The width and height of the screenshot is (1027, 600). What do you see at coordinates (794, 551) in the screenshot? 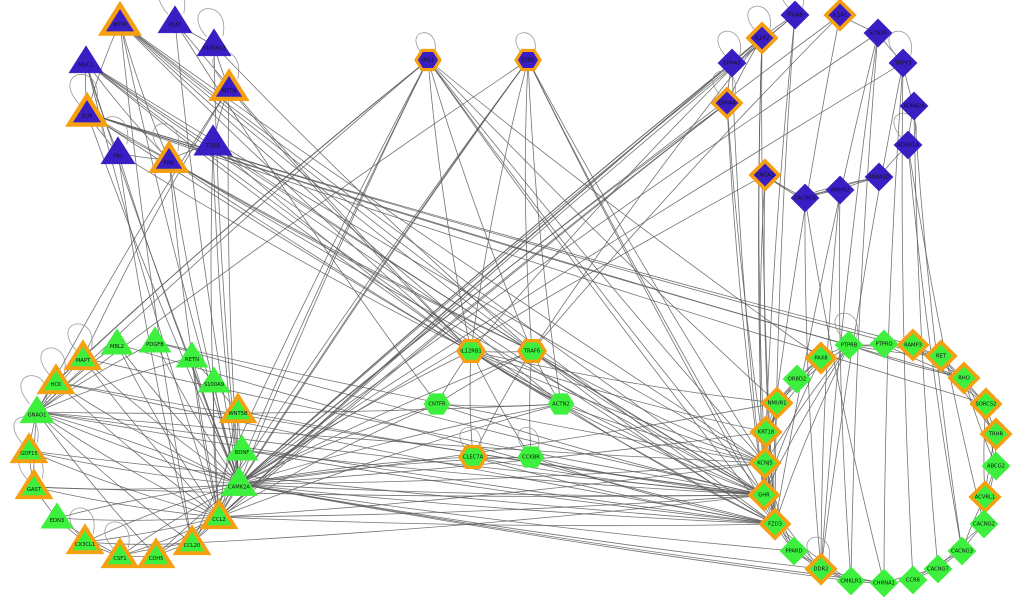
I see `network-node-ppard` at bounding box center [794, 551].